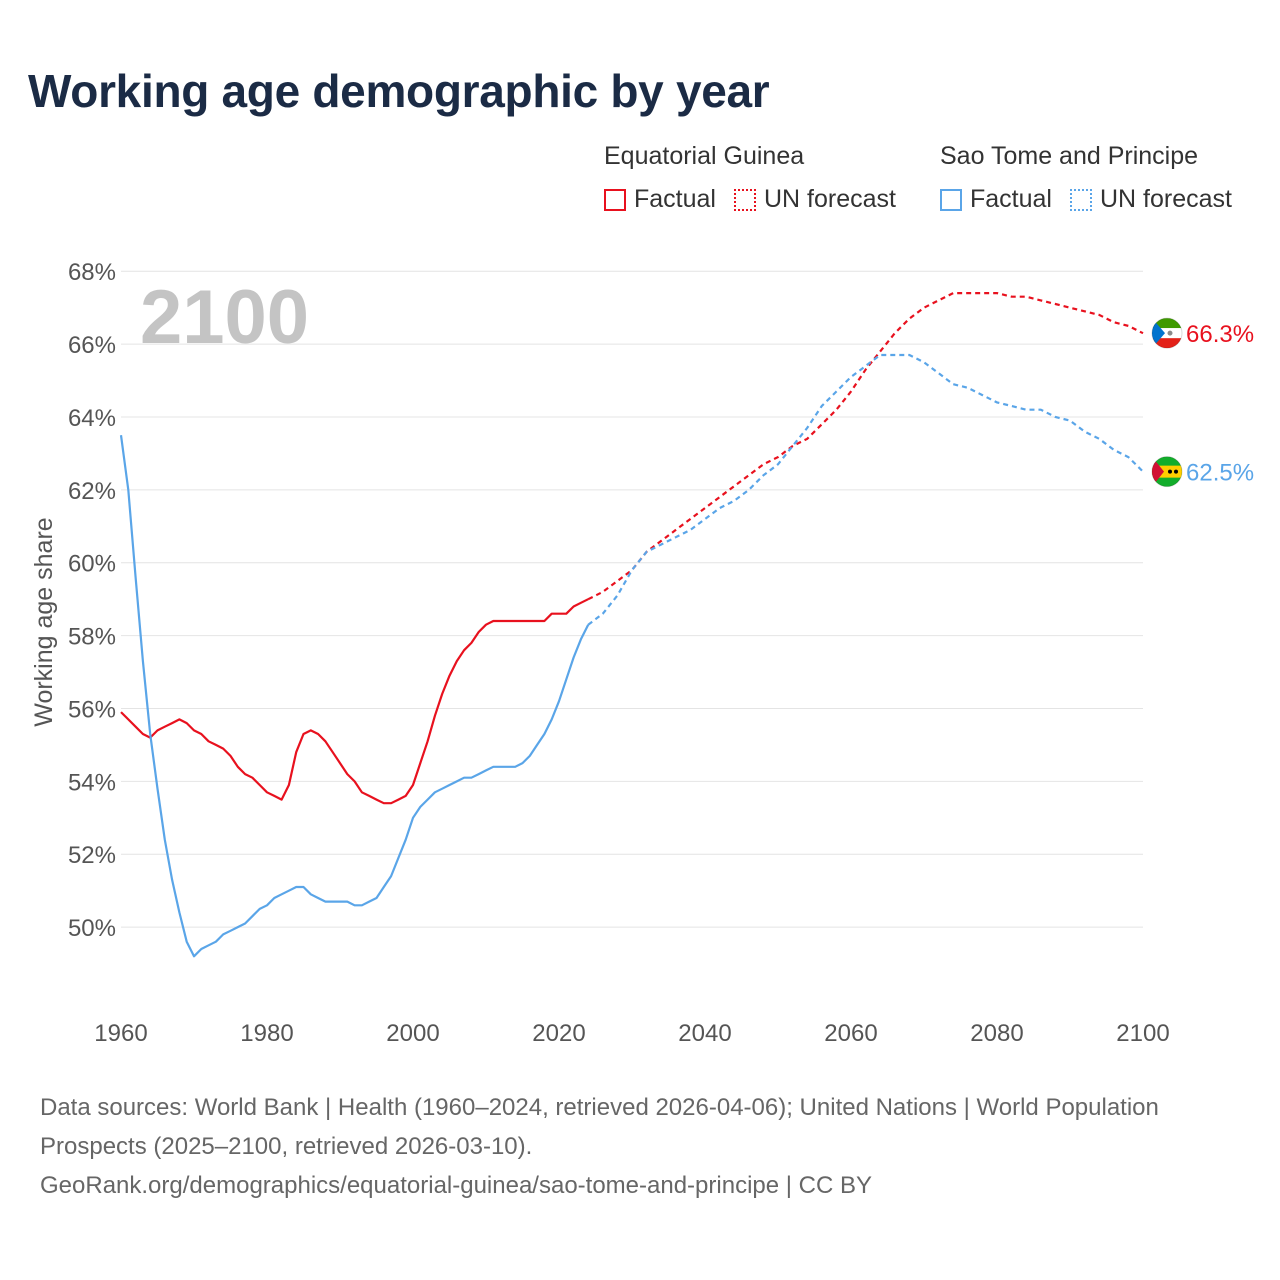 The image size is (1280, 1280). Describe the element at coordinates (399, 91) in the screenshot. I see `chart-title: Working age demographic by year` at that location.